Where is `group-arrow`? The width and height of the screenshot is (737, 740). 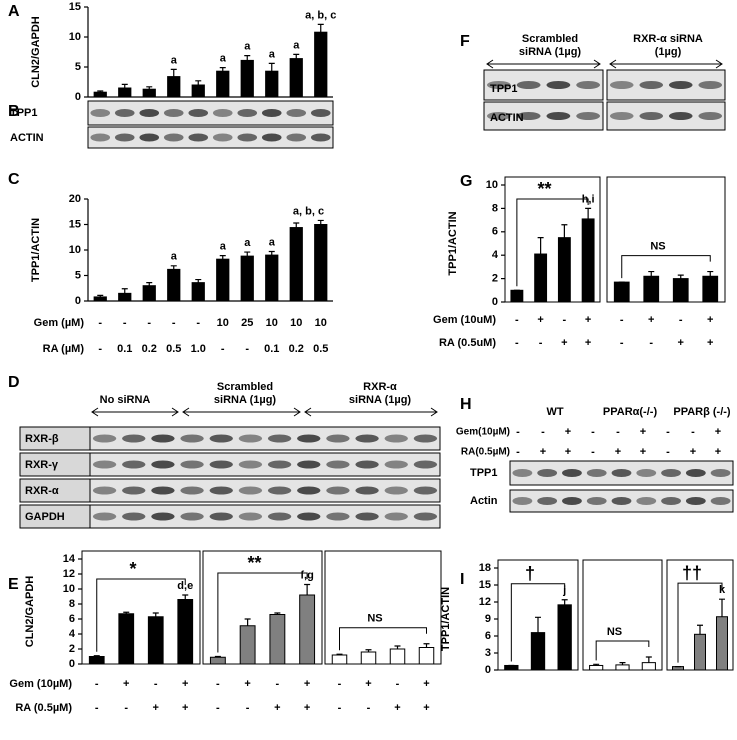 group-arrow is located at coordinates (241, 412).